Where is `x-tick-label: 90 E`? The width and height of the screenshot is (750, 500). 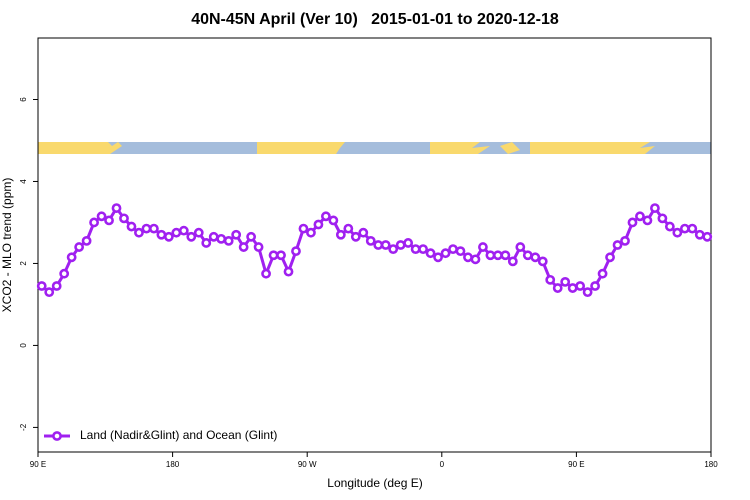
x-tick-label: 90 E is located at coordinates (576, 464).